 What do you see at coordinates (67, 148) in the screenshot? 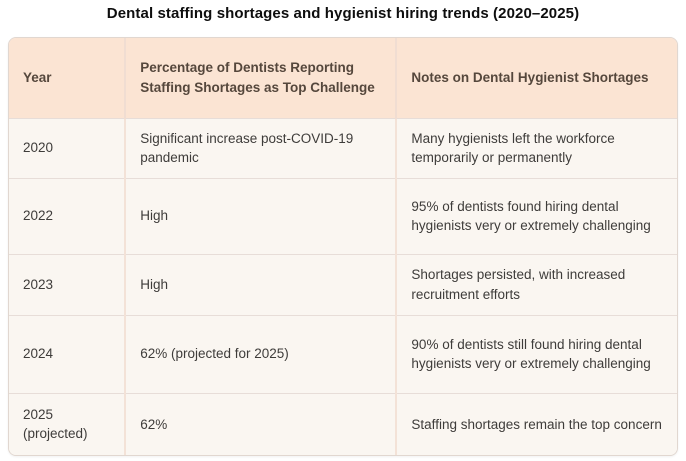
I see `cell-year: 2020` at bounding box center [67, 148].